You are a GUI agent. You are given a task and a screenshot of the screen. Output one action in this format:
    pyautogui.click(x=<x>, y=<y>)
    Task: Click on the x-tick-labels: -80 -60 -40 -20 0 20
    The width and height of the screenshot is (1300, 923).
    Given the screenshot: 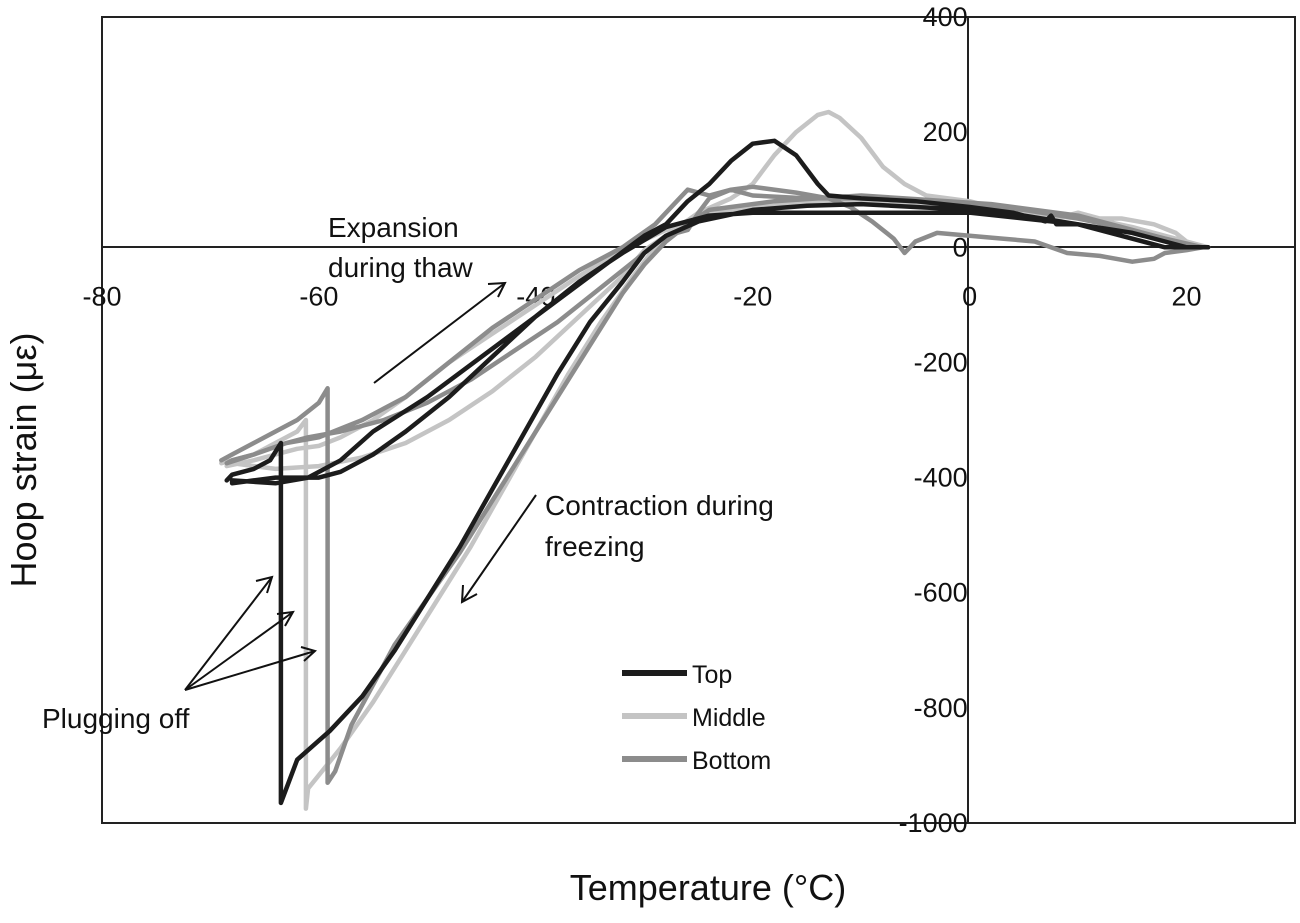 What is the action you would take?
    pyautogui.click(x=641, y=296)
    